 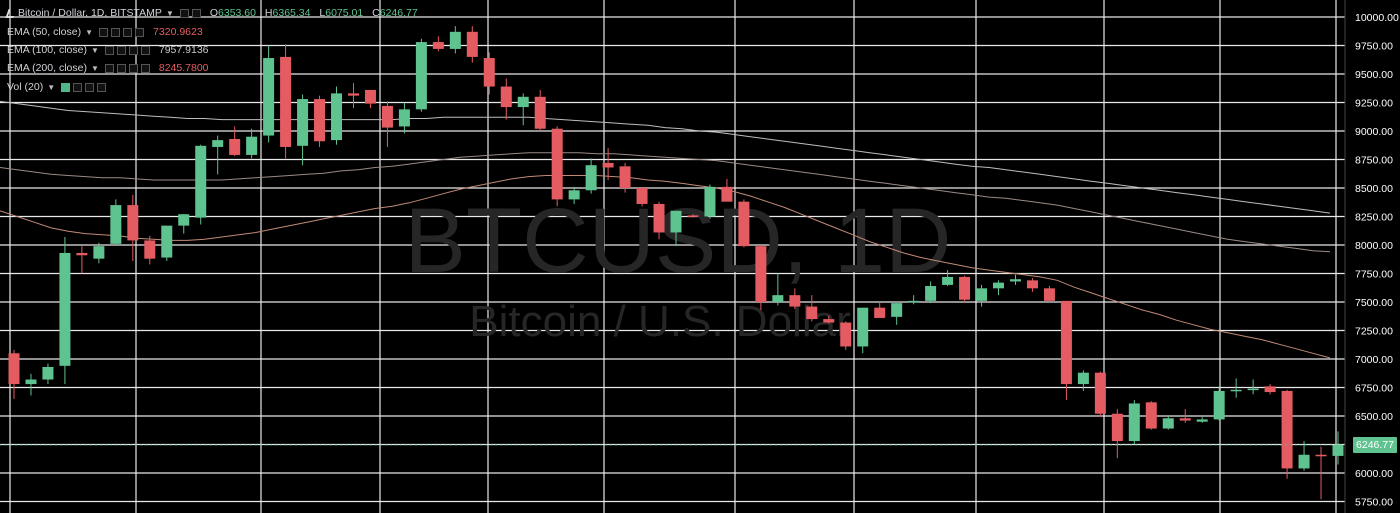 I want to click on legend-volume-row: Vol (20) ▼, so click(x=61, y=87).